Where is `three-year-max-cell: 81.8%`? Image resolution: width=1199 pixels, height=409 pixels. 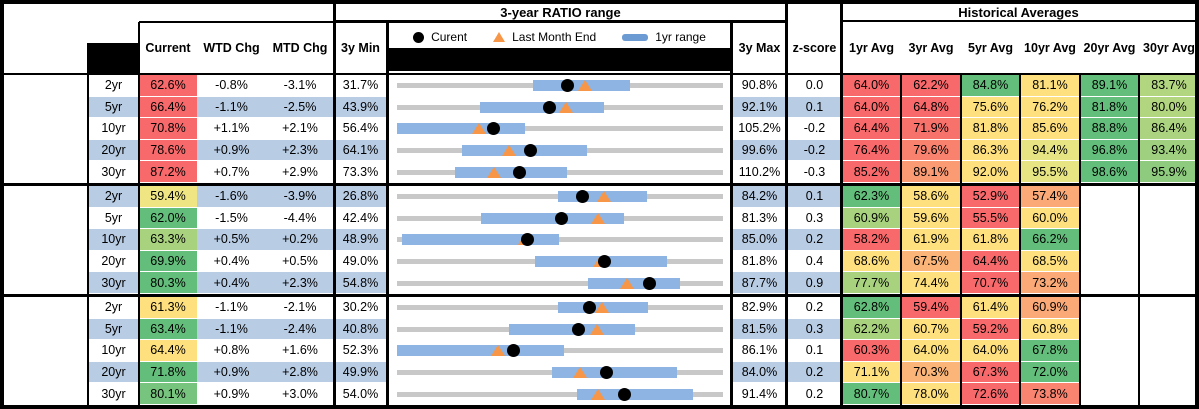 three-year-max-cell: 81.8% is located at coordinates (759, 262).